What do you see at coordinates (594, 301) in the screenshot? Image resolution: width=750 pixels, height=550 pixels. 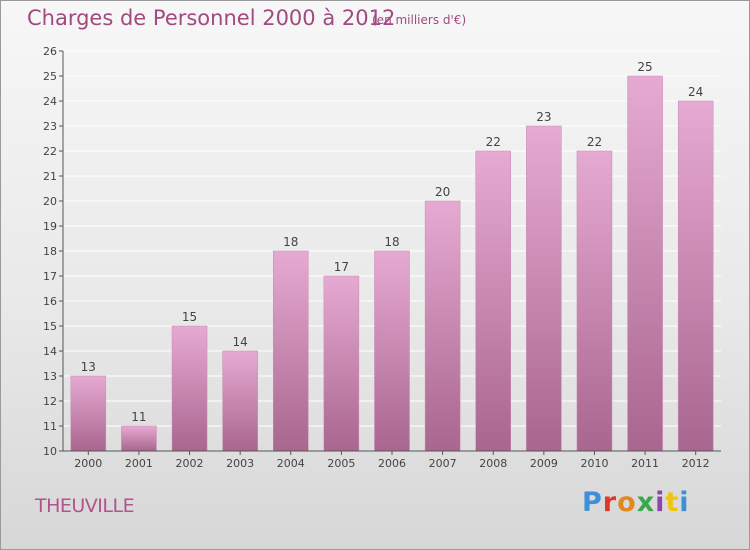 I see `bar-2010` at bounding box center [594, 301].